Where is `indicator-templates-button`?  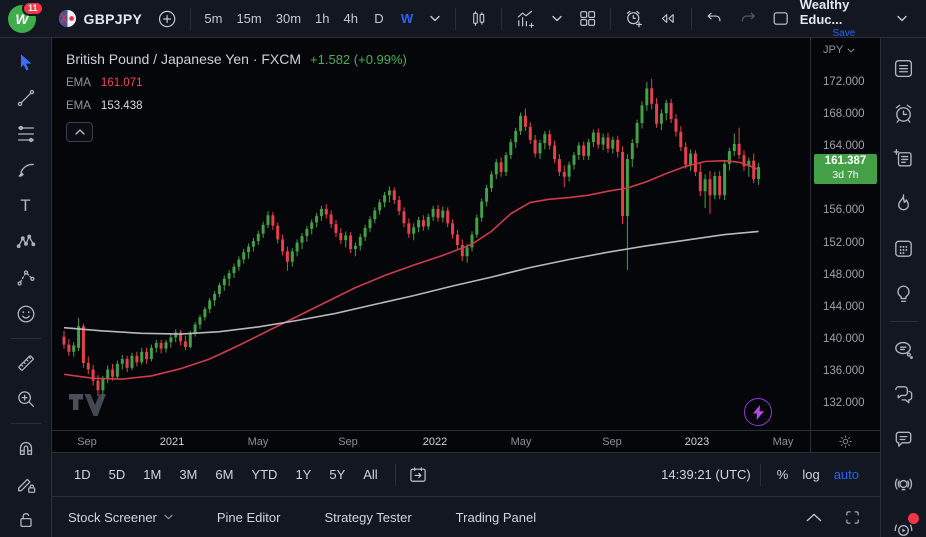
indicator-templates-button is located at coordinates (557, 19).